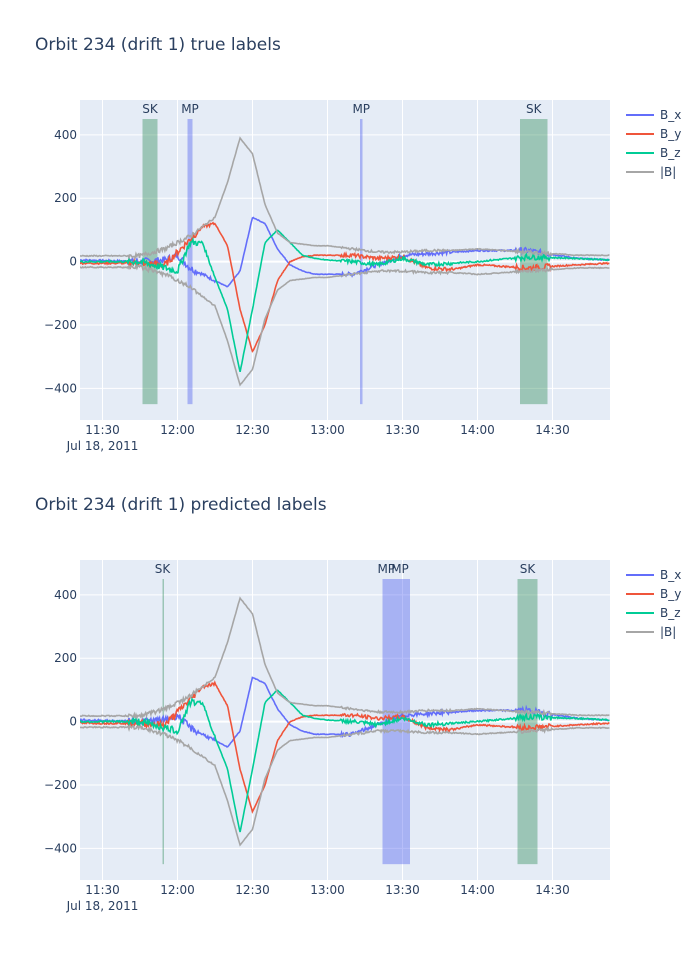 The height and width of the screenshot is (960, 700). I want to click on chart-title: Orbit 234 (drift 1) true labels, so click(158, 45).